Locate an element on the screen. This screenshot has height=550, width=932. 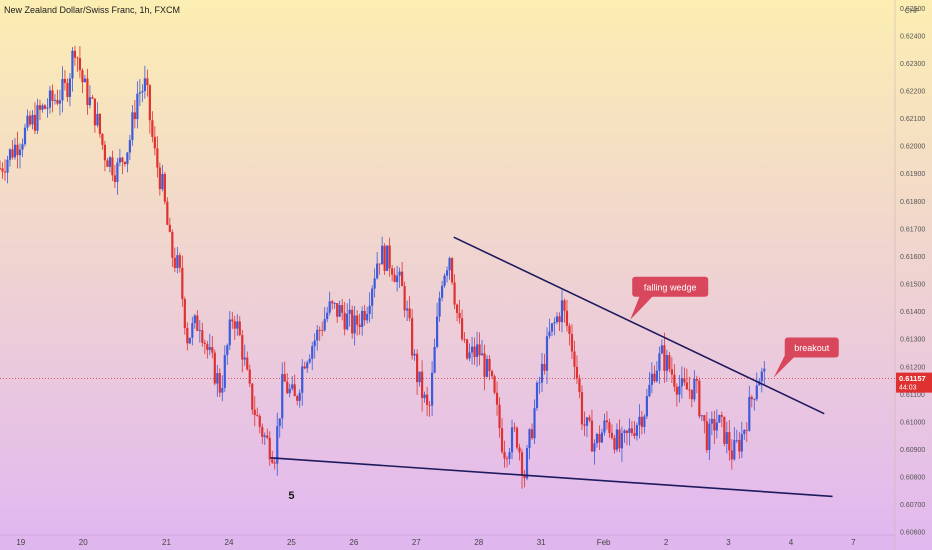
currency-label: CHF is located at coordinates (912, 11).